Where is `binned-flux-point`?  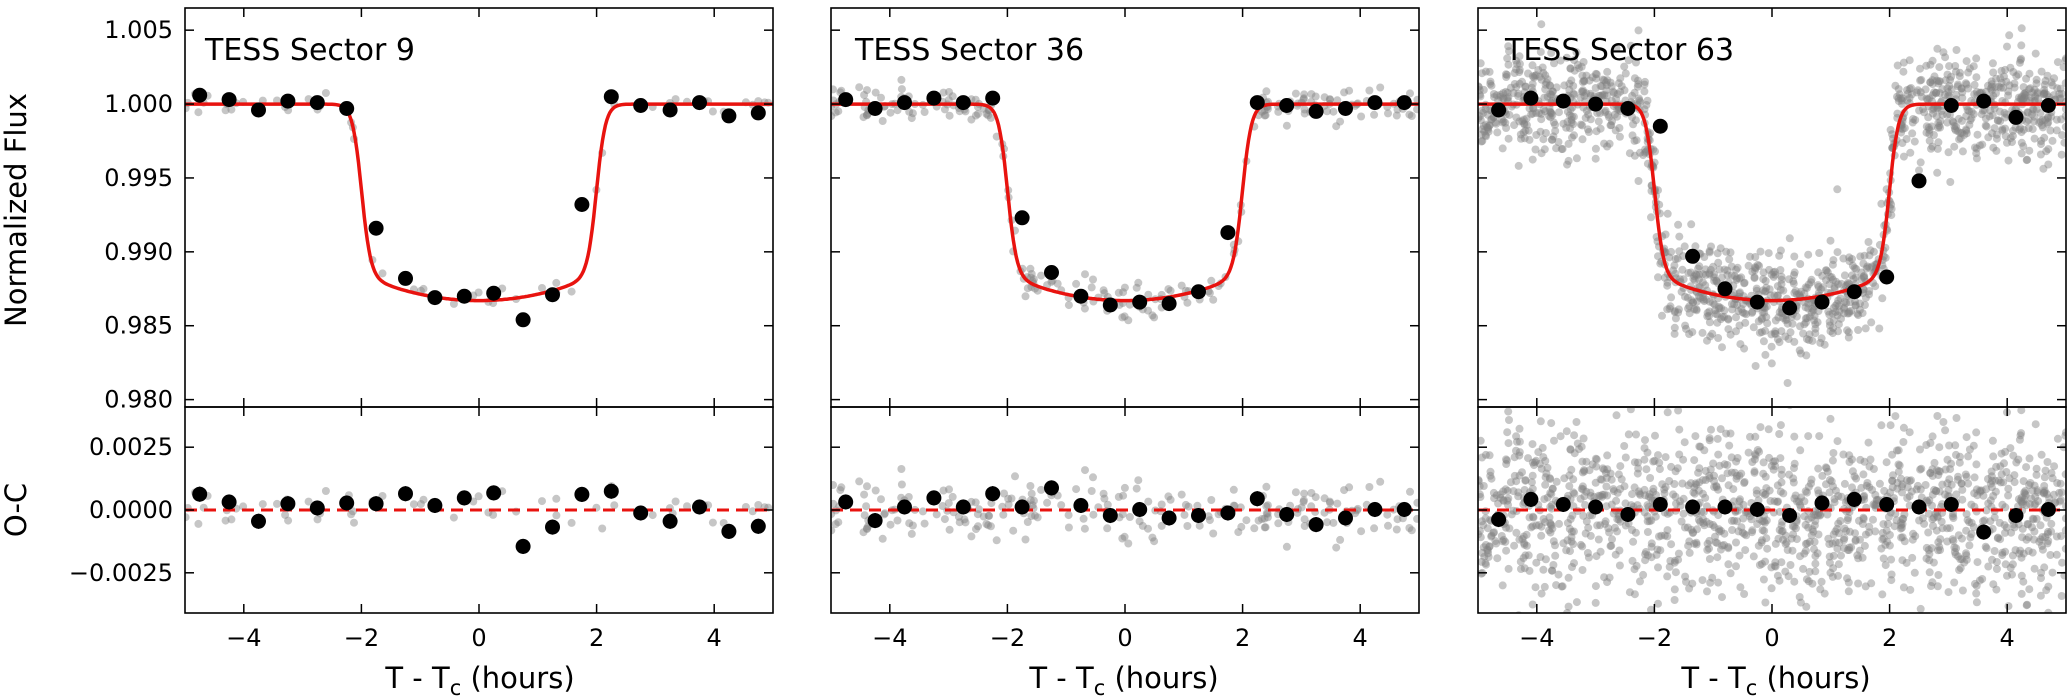 binned-flux-point is located at coordinates (258, 110).